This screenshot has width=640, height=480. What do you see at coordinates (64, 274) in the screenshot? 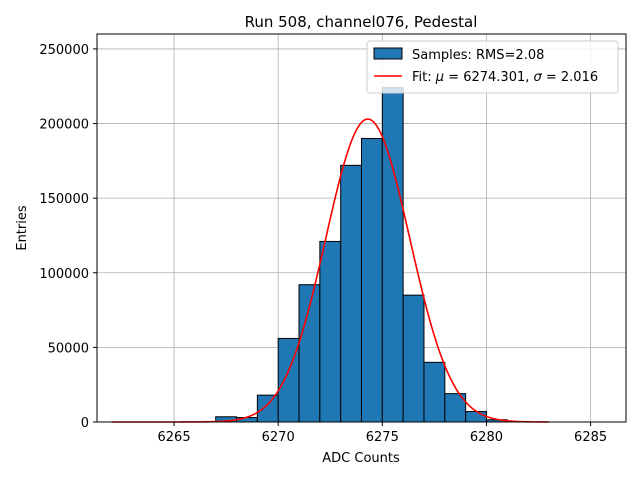
I see `y-tick-label-2: 100000` at bounding box center [64, 274].